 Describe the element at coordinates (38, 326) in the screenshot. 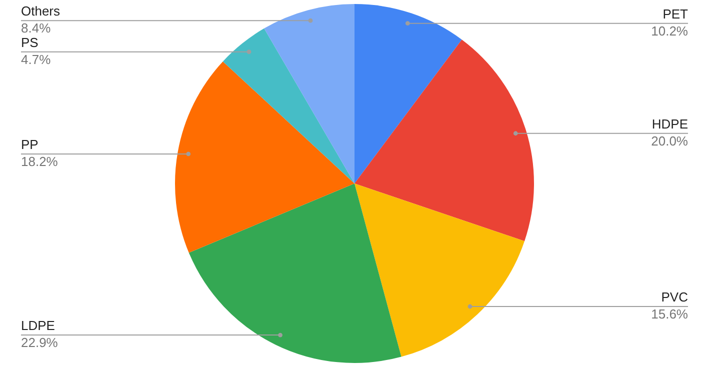

I see `slice-label: LDPE` at that location.